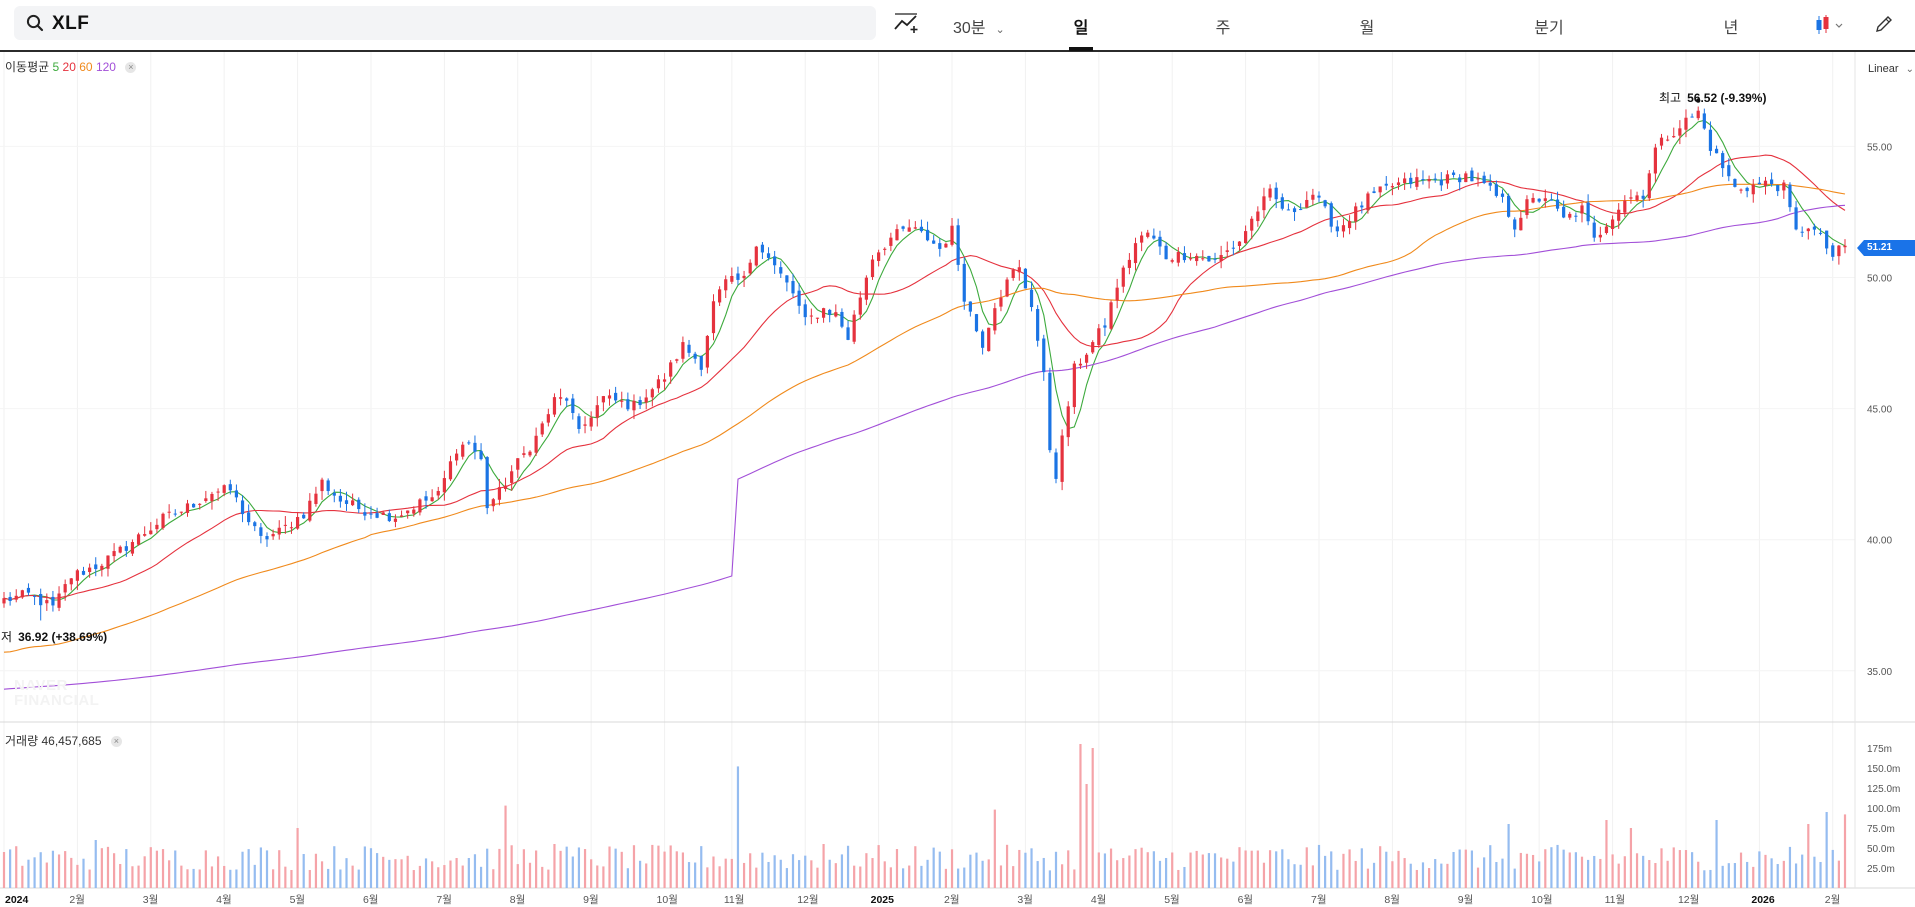 Image resolution: width=1915 pixels, height=907 pixels. Describe the element at coordinates (952, 900) in the screenshot. I see `time-tick-label: 2월` at that location.